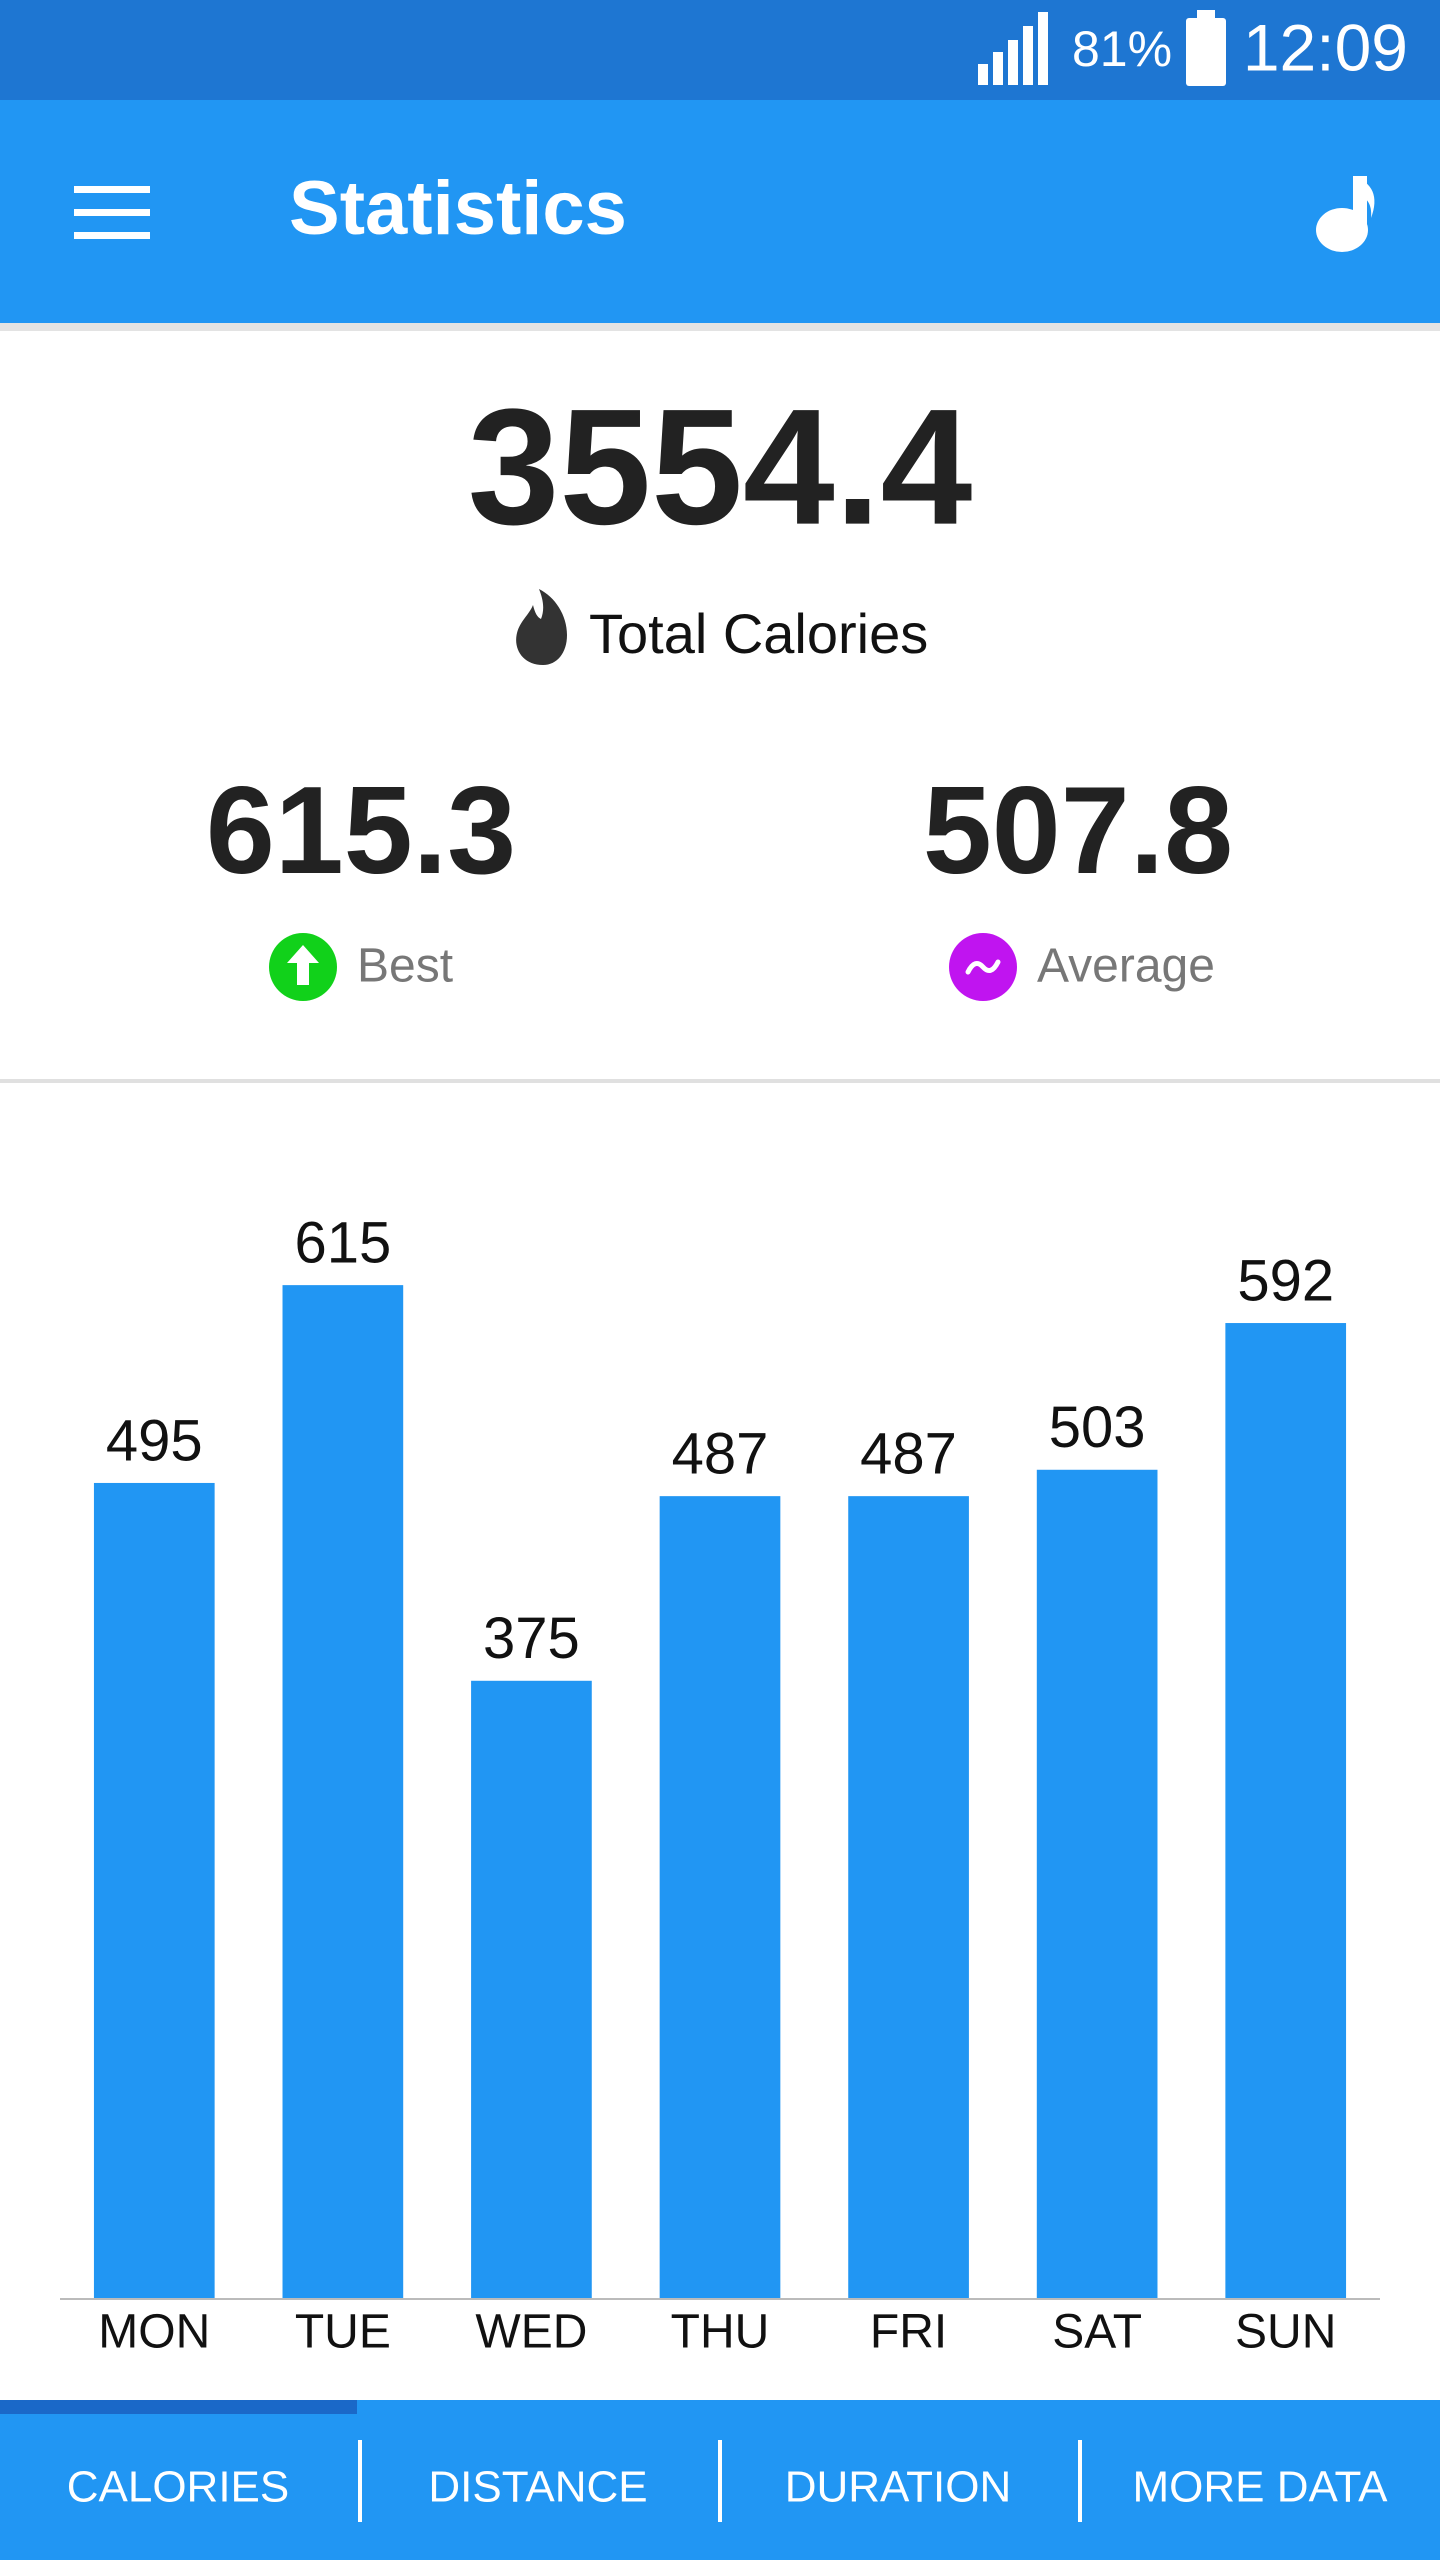 This screenshot has width=1440, height=2560. What do you see at coordinates (720, 1081) in the screenshot?
I see `divider` at bounding box center [720, 1081].